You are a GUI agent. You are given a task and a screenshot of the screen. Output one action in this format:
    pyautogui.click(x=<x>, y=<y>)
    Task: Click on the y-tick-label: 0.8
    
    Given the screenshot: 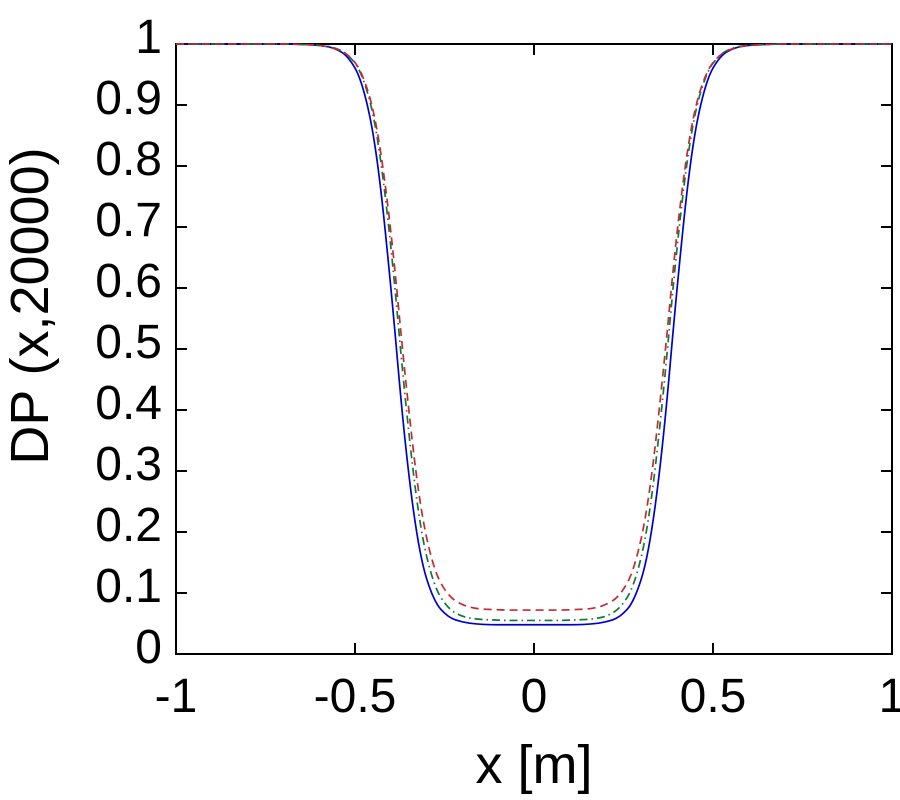 What is the action you would take?
    pyautogui.click(x=128, y=159)
    